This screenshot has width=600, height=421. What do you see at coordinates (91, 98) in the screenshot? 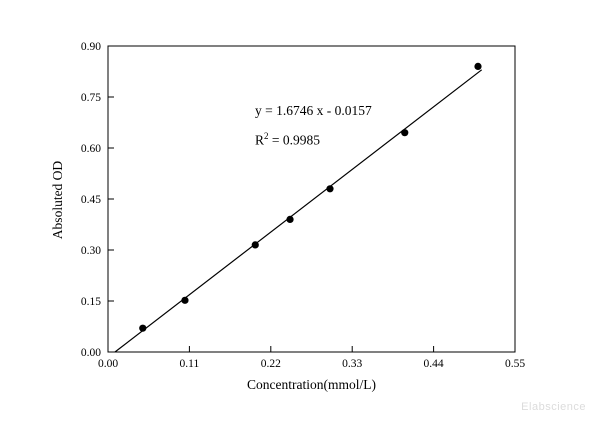
I see `y-tick-label: 0.75` at bounding box center [91, 98].